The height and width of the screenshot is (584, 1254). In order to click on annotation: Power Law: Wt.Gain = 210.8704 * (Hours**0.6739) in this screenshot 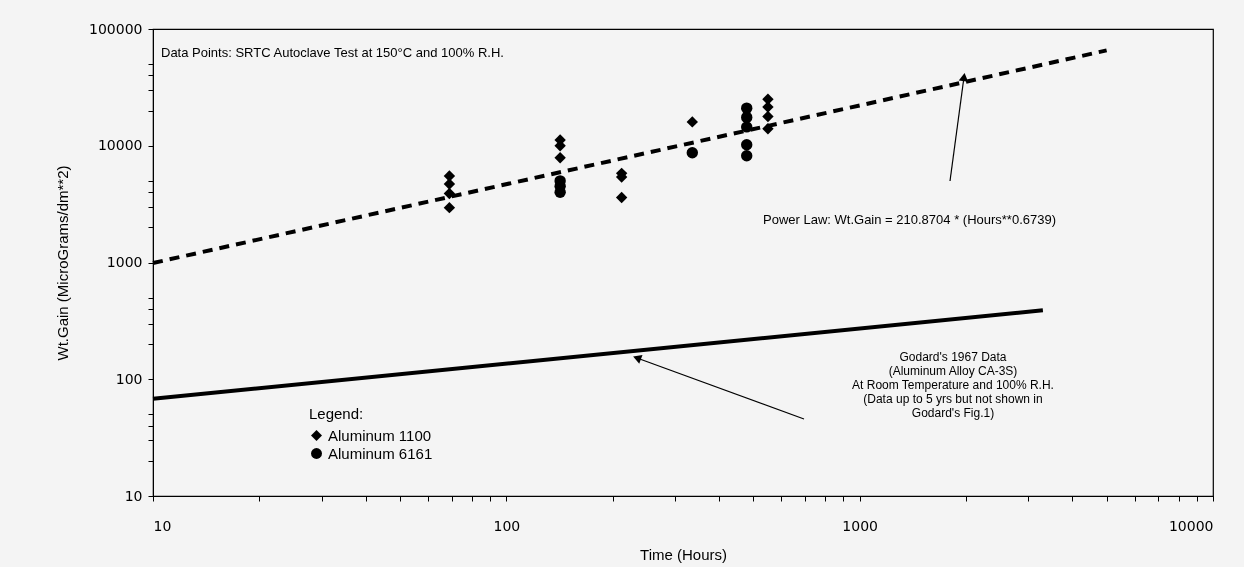, I will do `click(910, 219)`.